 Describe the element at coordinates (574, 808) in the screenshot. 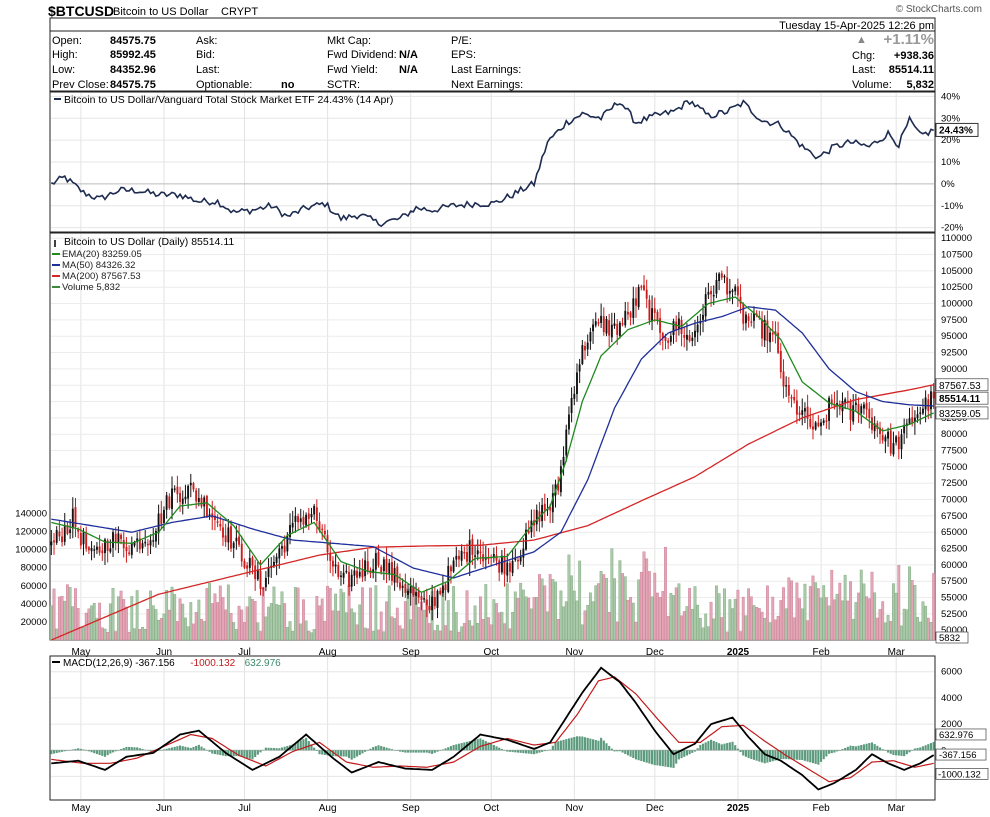

I see `month-label-Nov: Nov` at that location.